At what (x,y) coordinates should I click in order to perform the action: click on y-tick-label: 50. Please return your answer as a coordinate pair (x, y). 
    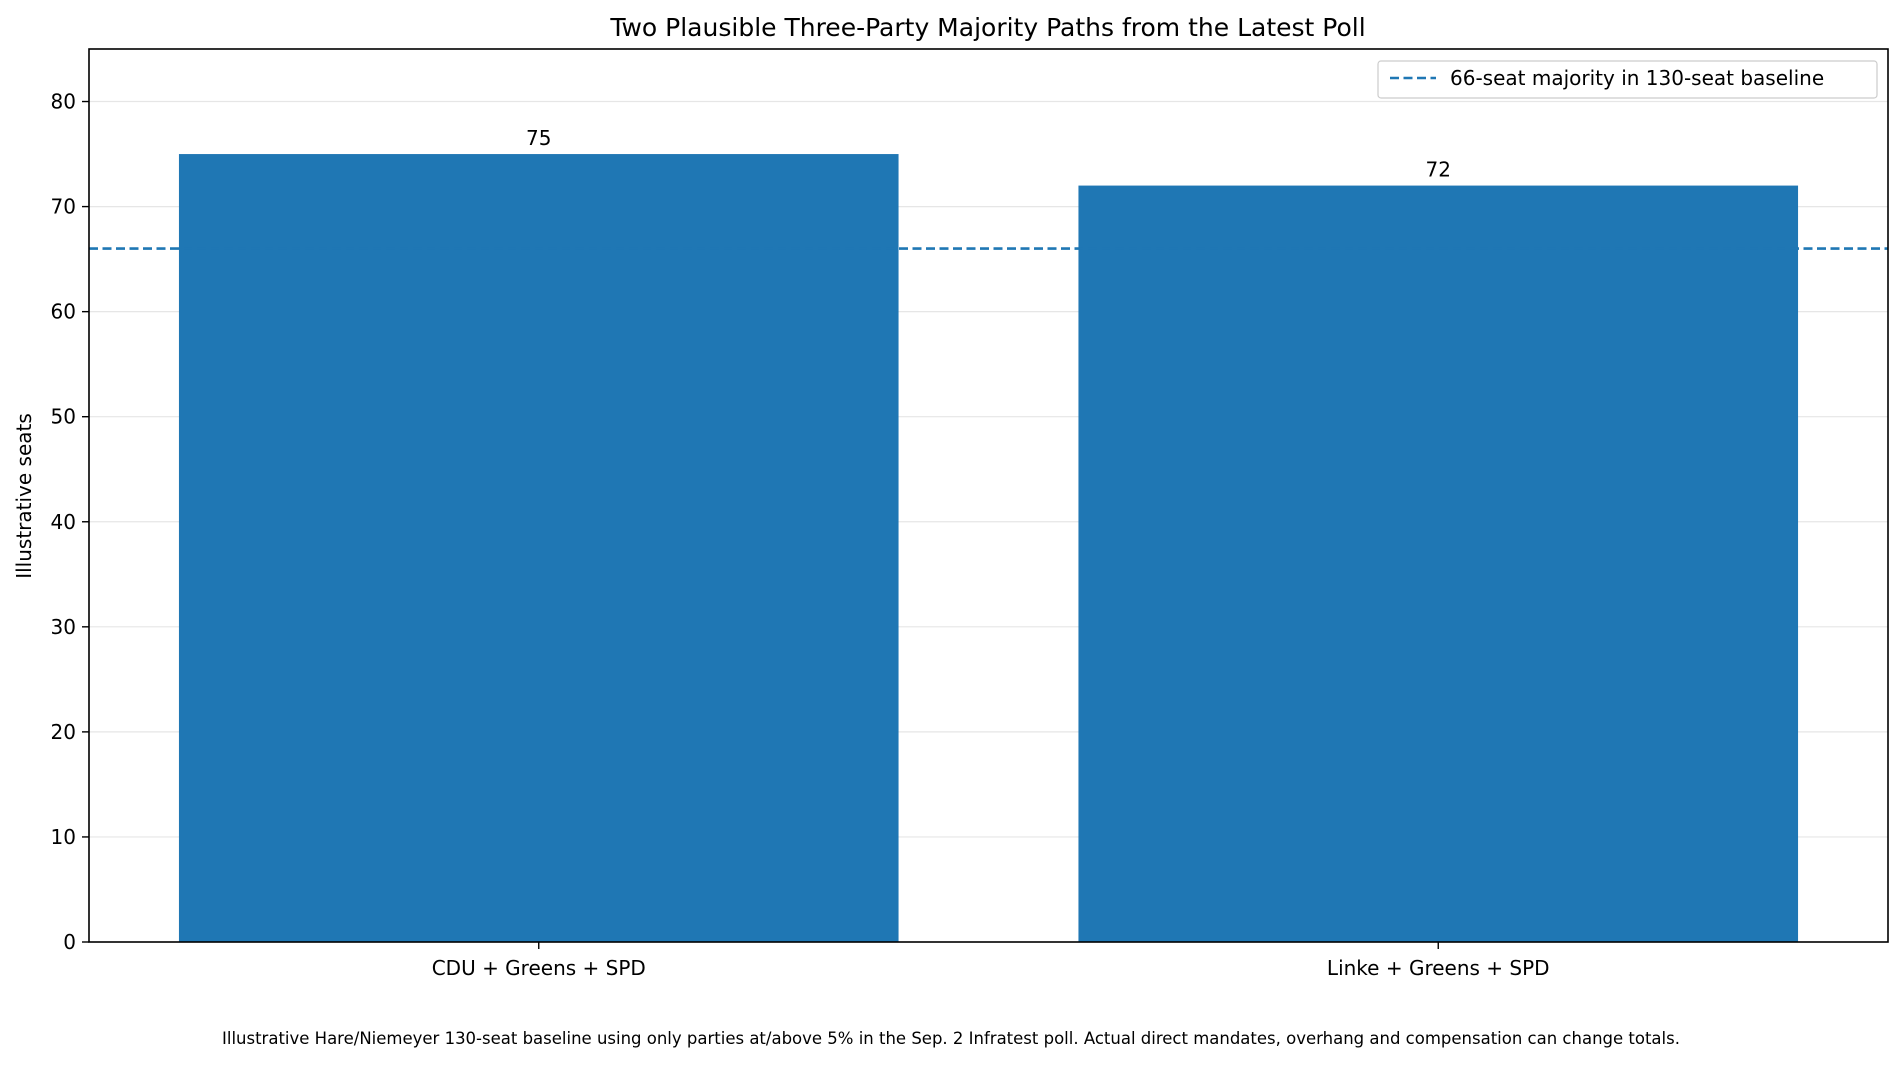
    Looking at the image, I should click on (63, 417).